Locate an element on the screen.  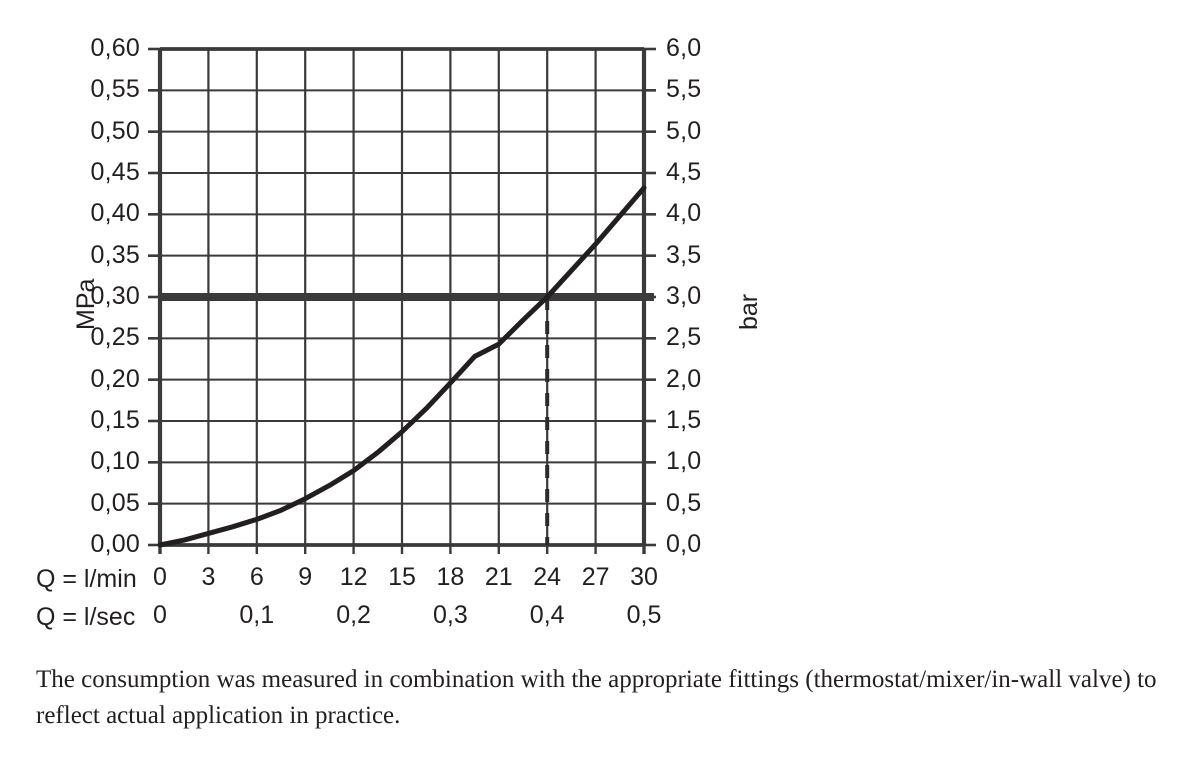
x-axis-tick-label-lmin: 18 is located at coordinates (450, 577).